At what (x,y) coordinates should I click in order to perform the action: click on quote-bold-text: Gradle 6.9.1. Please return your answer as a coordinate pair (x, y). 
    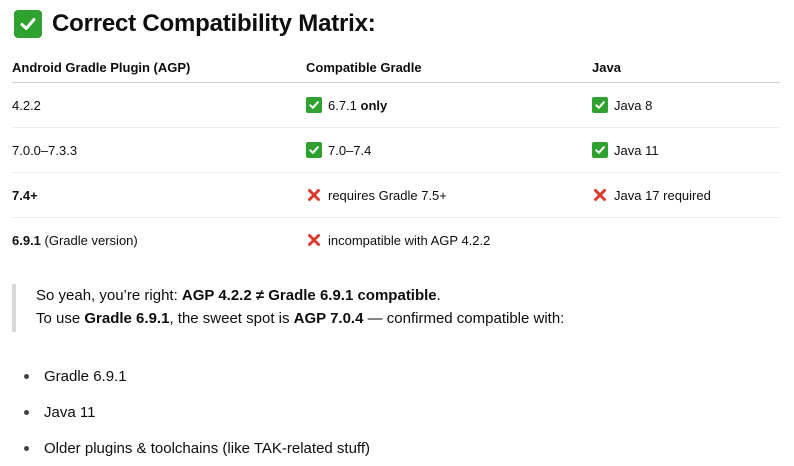
    Looking at the image, I should click on (127, 318).